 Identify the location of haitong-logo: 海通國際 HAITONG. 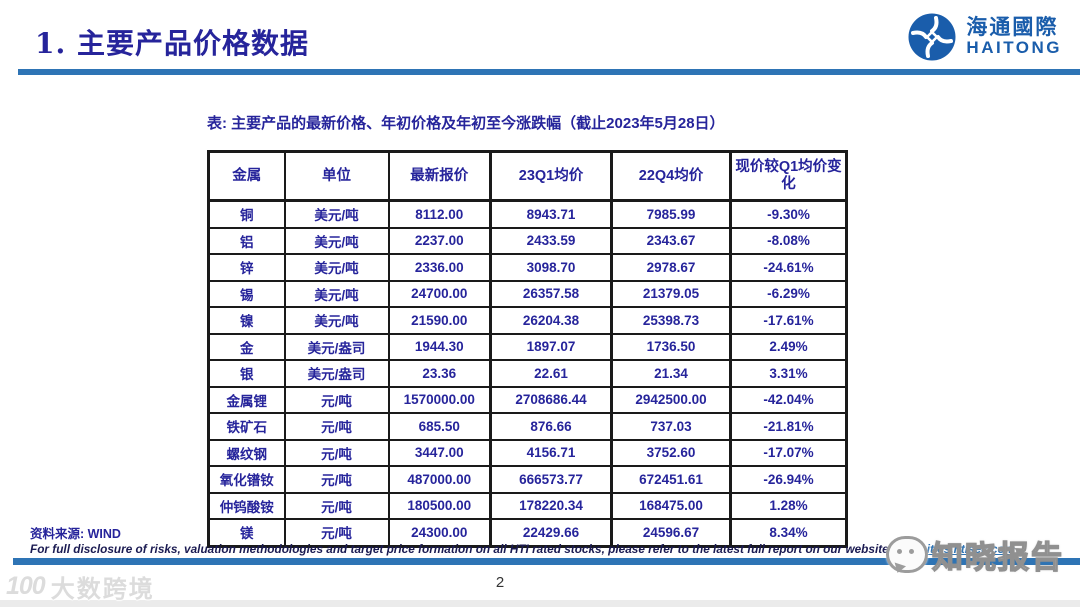
(984, 37).